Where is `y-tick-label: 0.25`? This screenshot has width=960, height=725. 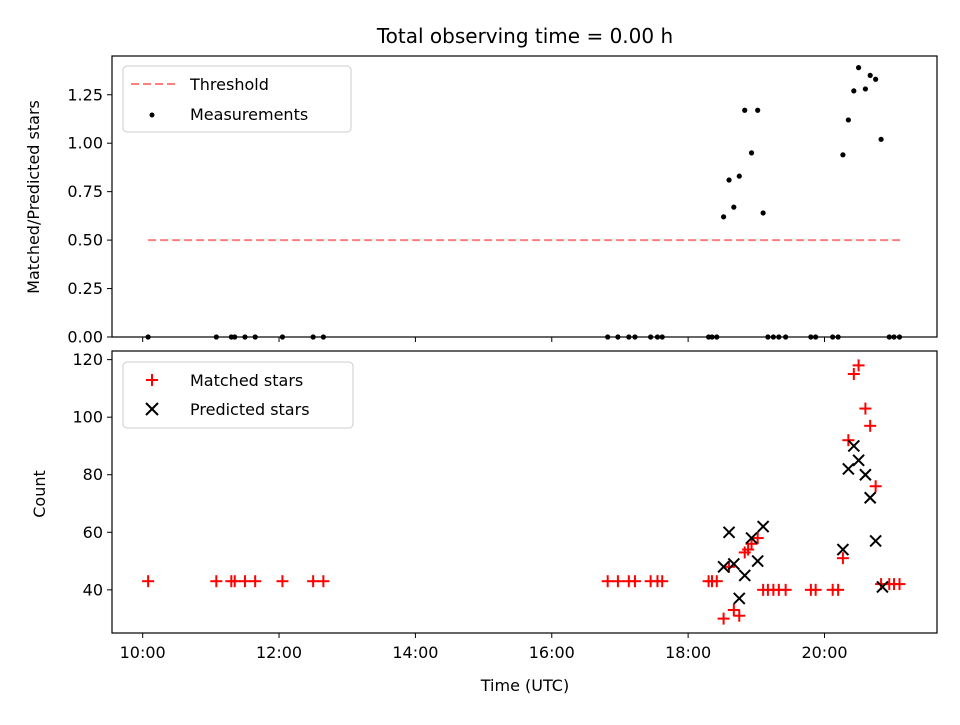 y-tick-label: 0.25 is located at coordinates (85, 288).